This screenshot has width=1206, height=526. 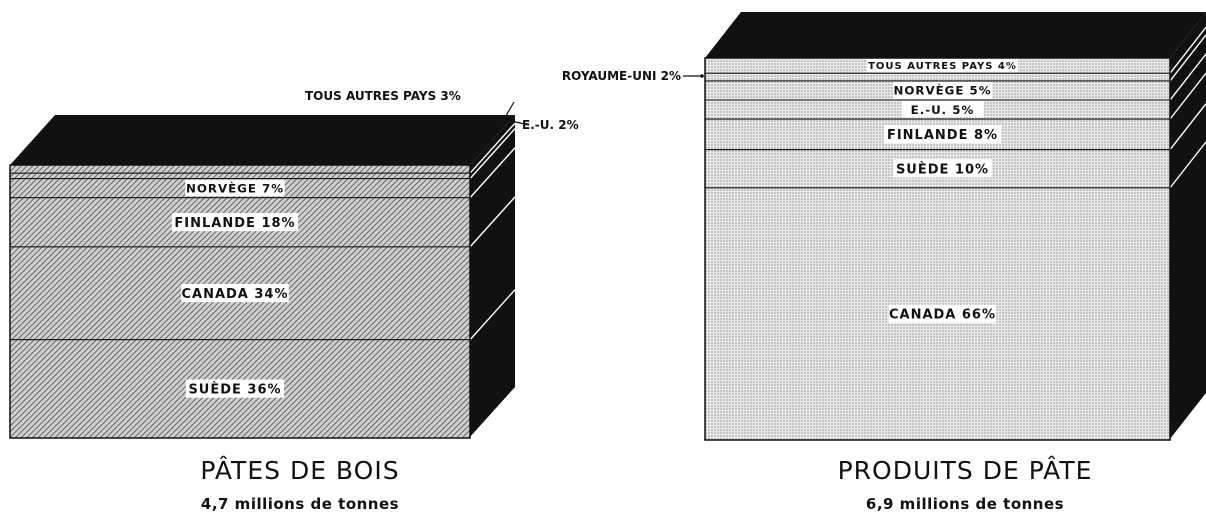 I want to click on label-left-norvege-7: NORVÈGE 7%, so click(x=235, y=187).